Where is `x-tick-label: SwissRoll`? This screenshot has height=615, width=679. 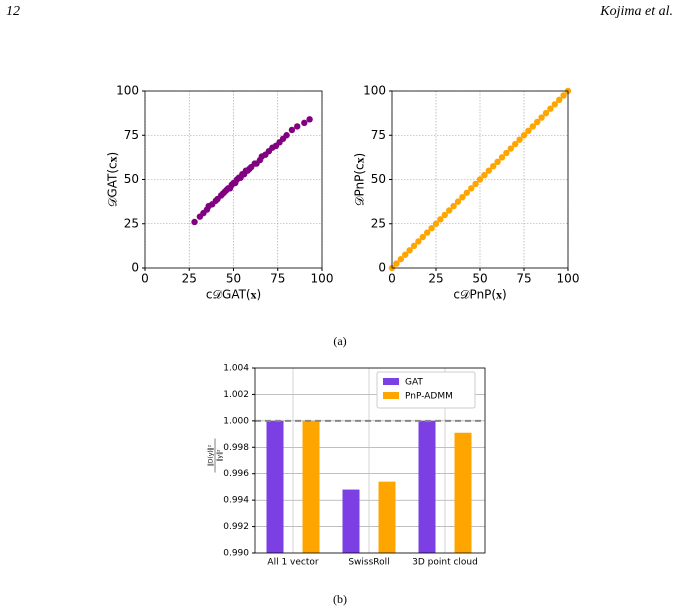
x-tick-label: SwissRoll is located at coordinates (368, 563).